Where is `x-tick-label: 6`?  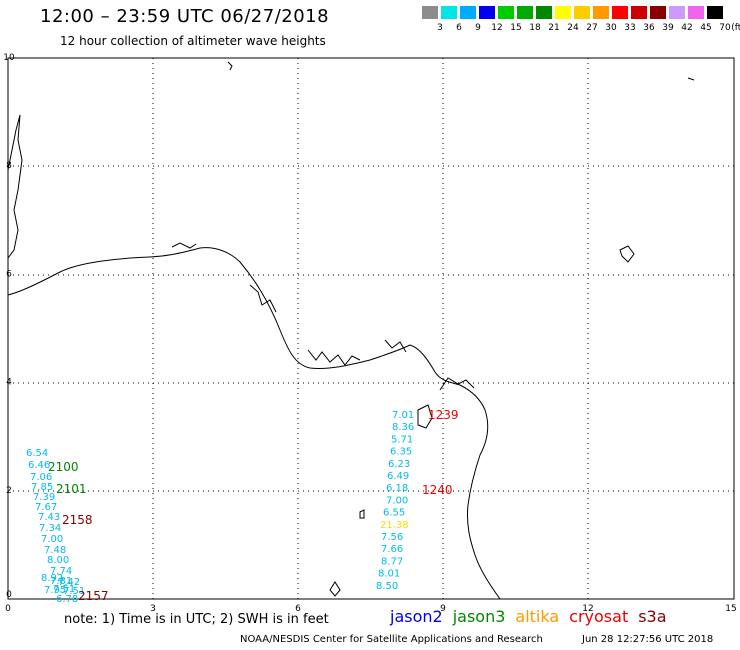
x-tick-label: 6 is located at coordinates (298, 609).